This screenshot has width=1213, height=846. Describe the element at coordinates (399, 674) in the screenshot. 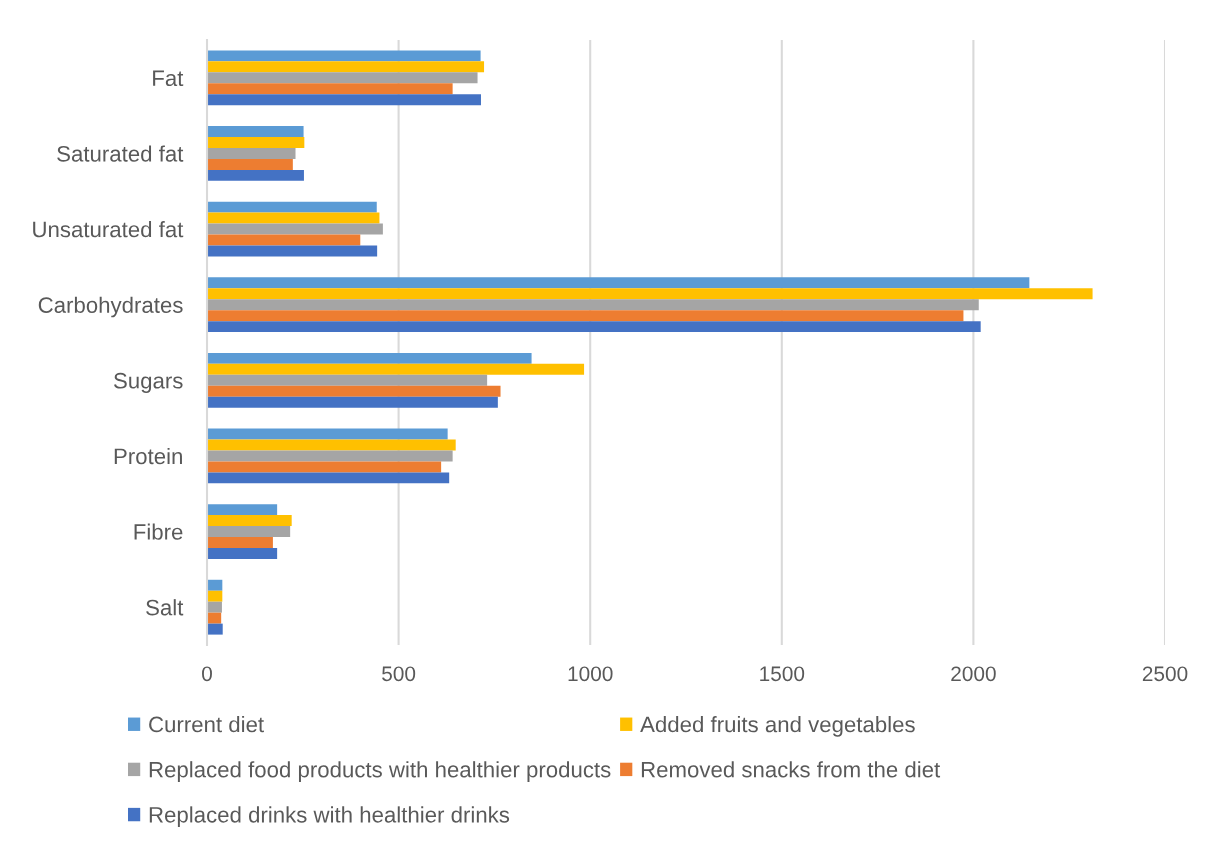

I see `x-tick-label: 500` at that location.